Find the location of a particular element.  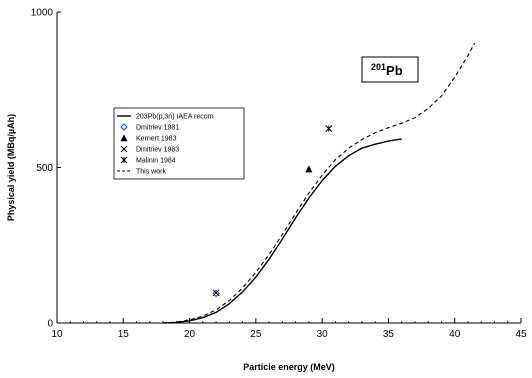

isotope-element: Pb is located at coordinates (394, 70).